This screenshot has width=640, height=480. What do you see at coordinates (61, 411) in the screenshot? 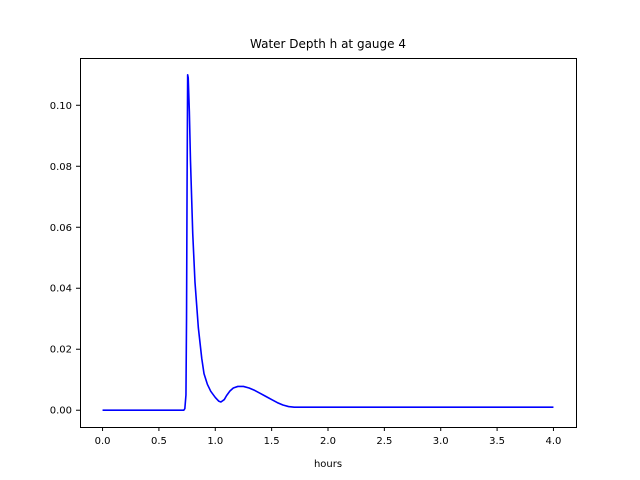
I see `y-tick-label: 0.00` at bounding box center [61, 411].